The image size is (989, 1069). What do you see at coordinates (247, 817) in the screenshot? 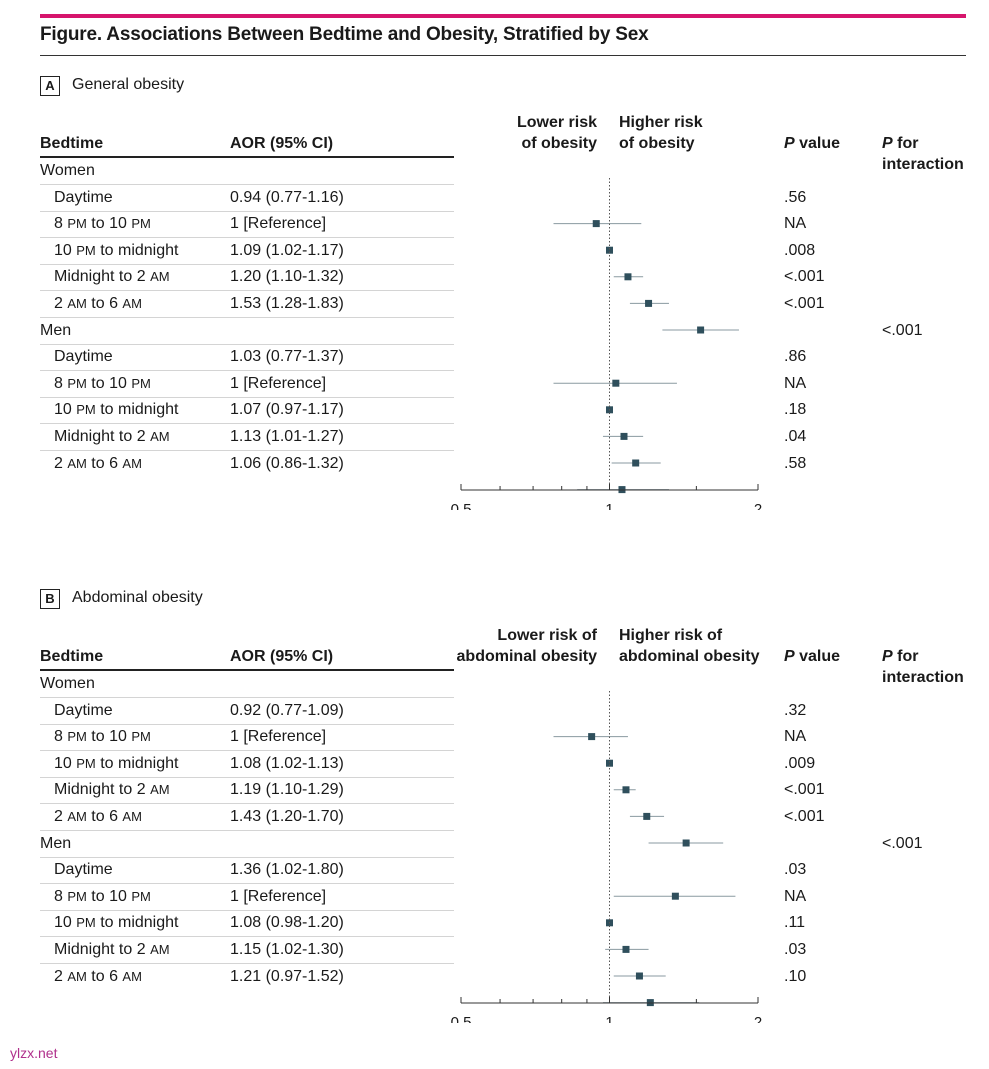
I see `table-row: 2 AM to 6 AM 1.43 (1.20-1.70)` at bounding box center [247, 817].